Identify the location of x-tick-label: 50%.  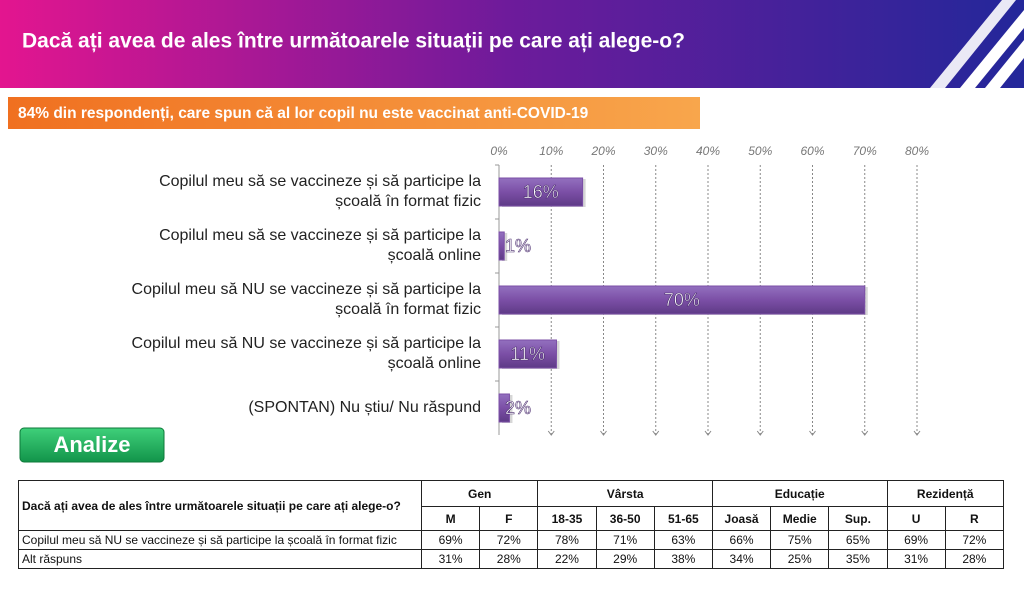
(760, 151).